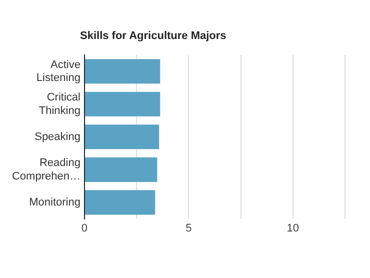 The image size is (370, 278). Describe the element at coordinates (54, 202) in the screenshot. I see `y-tick-label: Monitoring` at that location.